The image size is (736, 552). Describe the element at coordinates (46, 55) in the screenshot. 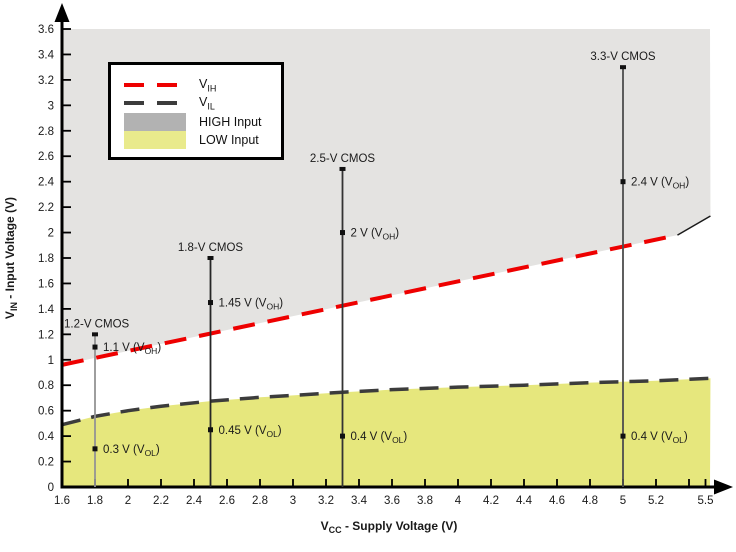

I see `y-tick-label: 3.4` at that location.